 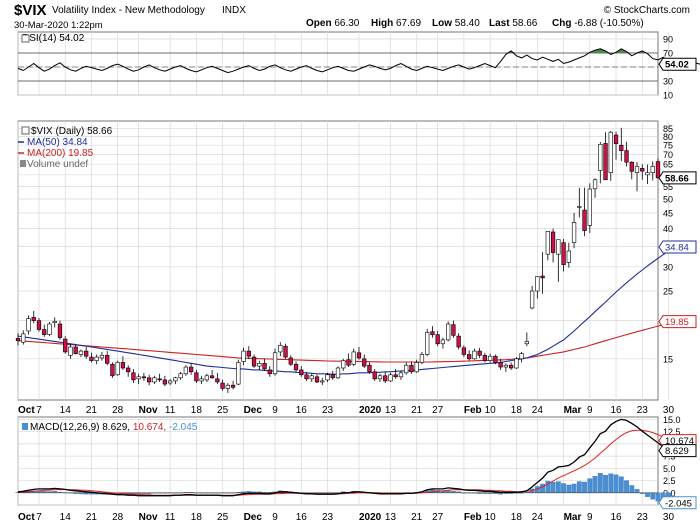 What do you see at coordinates (60, 153) in the screenshot?
I see `price-legend-entry: MA(200) 19.85` at bounding box center [60, 153].